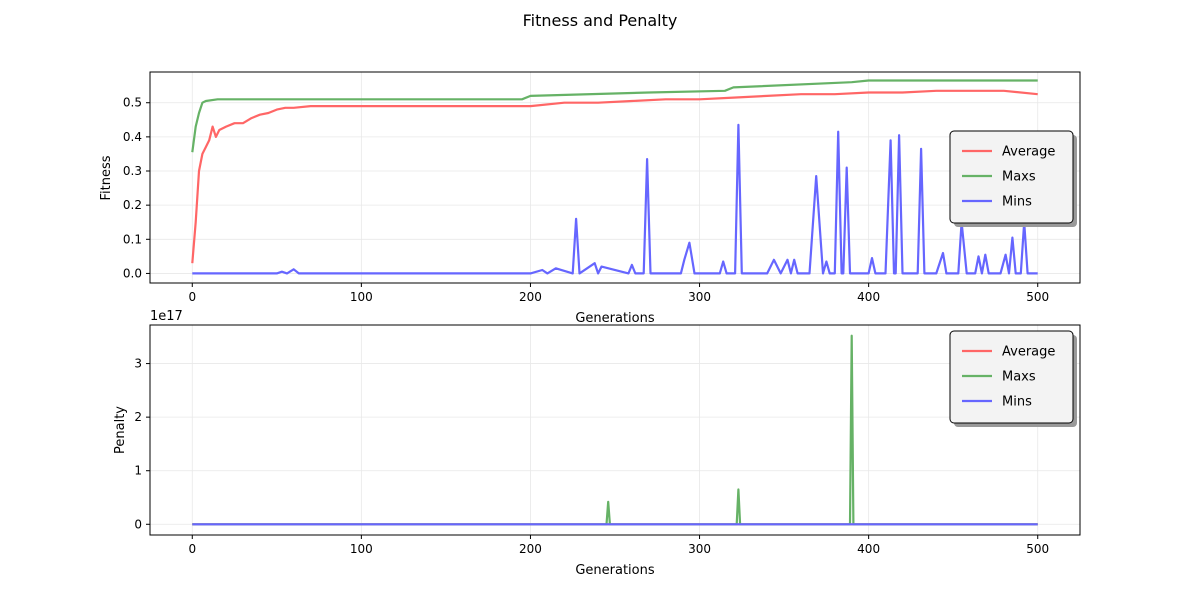  What do you see at coordinates (615, 318) in the screenshot?
I see `fitness-xlabel: Generations` at bounding box center [615, 318].